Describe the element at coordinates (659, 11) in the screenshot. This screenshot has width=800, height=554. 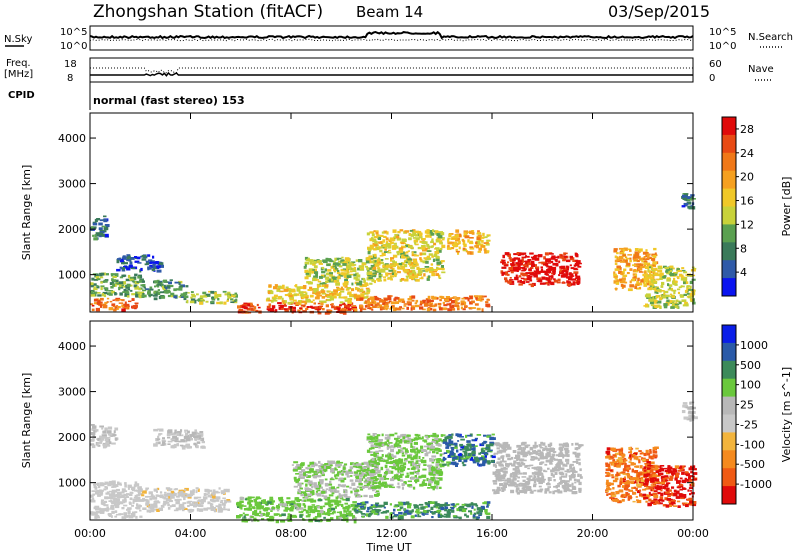
I see `date-label: 03/Sep/2015` at that location.